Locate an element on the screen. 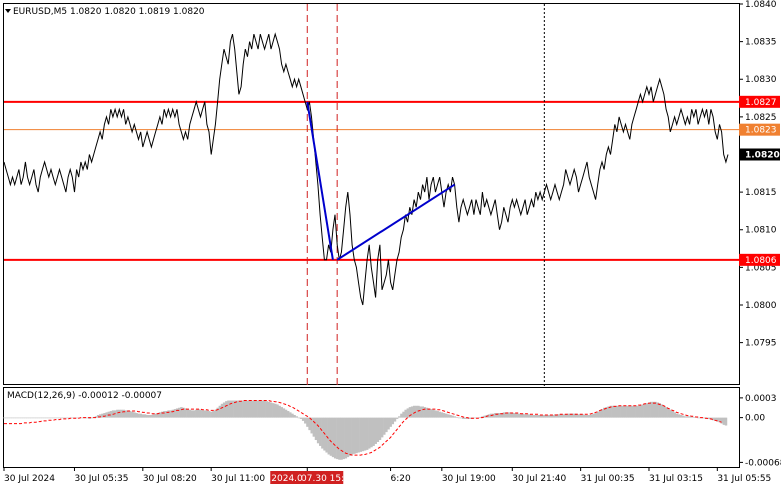 The width and height of the screenshot is (781, 489). price-tick-label: 1.0800 is located at coordinates (761, 306).